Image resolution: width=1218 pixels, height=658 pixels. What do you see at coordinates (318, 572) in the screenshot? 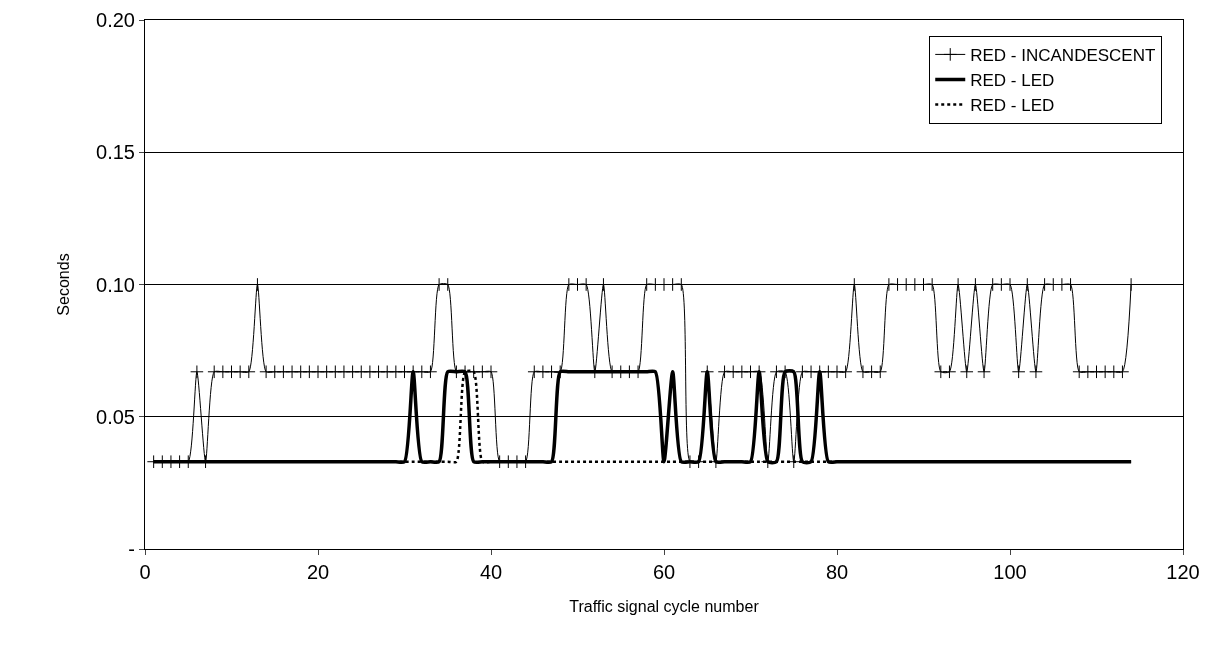
I see `x-tick-label: 20` at bounding box center [318, 572].